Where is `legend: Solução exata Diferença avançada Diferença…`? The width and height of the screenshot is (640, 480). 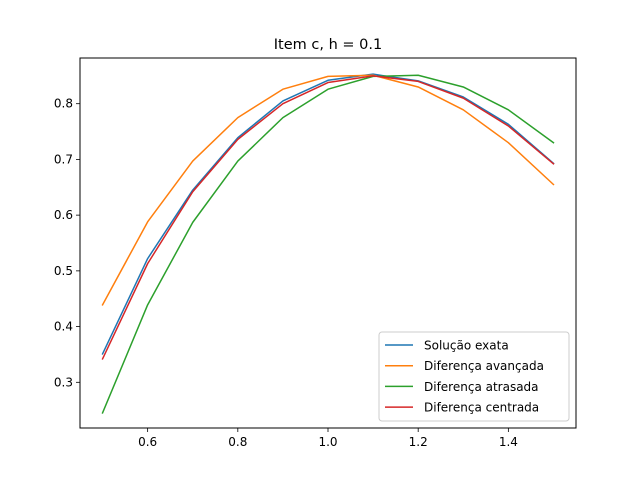
legend: Solução exata Diferença avançada Diferença… is located at coordinates (474, 376).